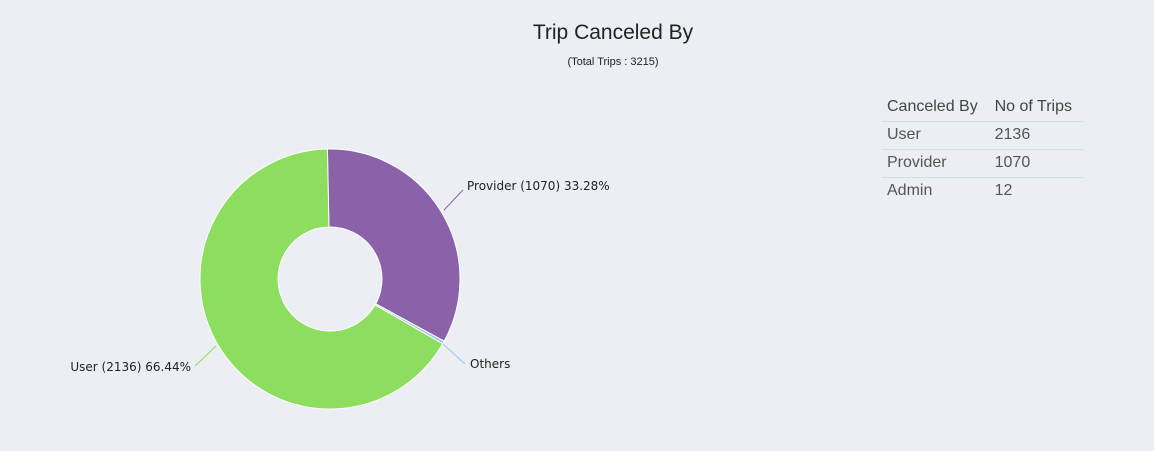  I want to click on column-header-no-of-trips: No of Trips, so click(1033, 106).